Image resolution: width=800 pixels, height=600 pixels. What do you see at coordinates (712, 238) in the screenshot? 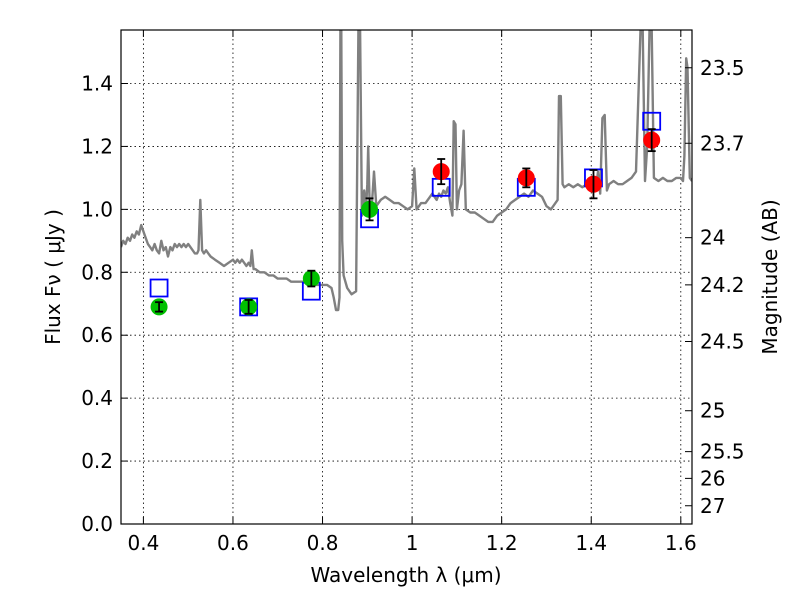
I see `right-tick-label: 24` at bounding box center [712, 238].